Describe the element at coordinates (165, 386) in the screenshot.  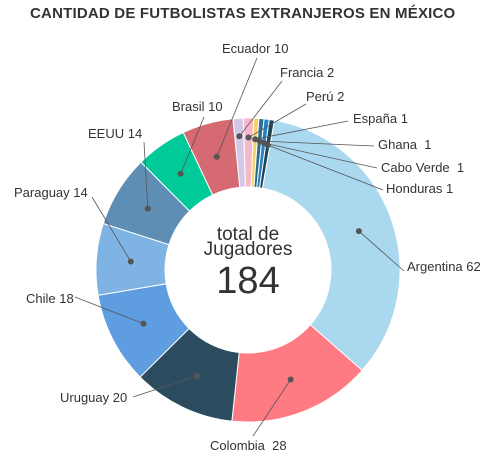
I see `leader-line-uruguay` at that location.